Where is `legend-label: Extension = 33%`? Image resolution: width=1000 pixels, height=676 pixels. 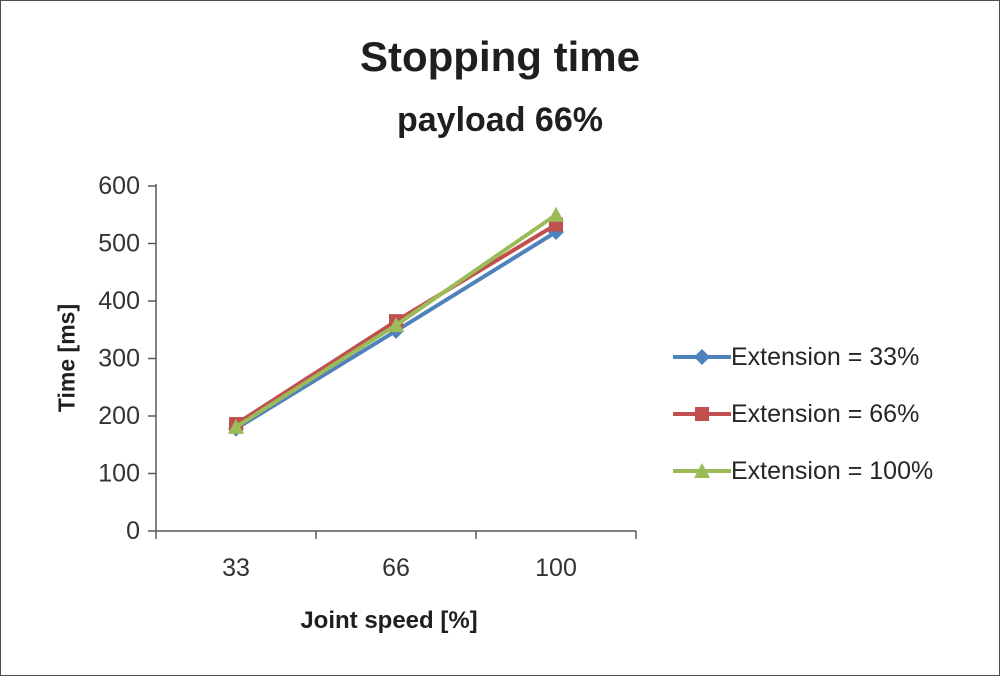
legend-label: Extension = 33% is located at coordinates (825, 356).